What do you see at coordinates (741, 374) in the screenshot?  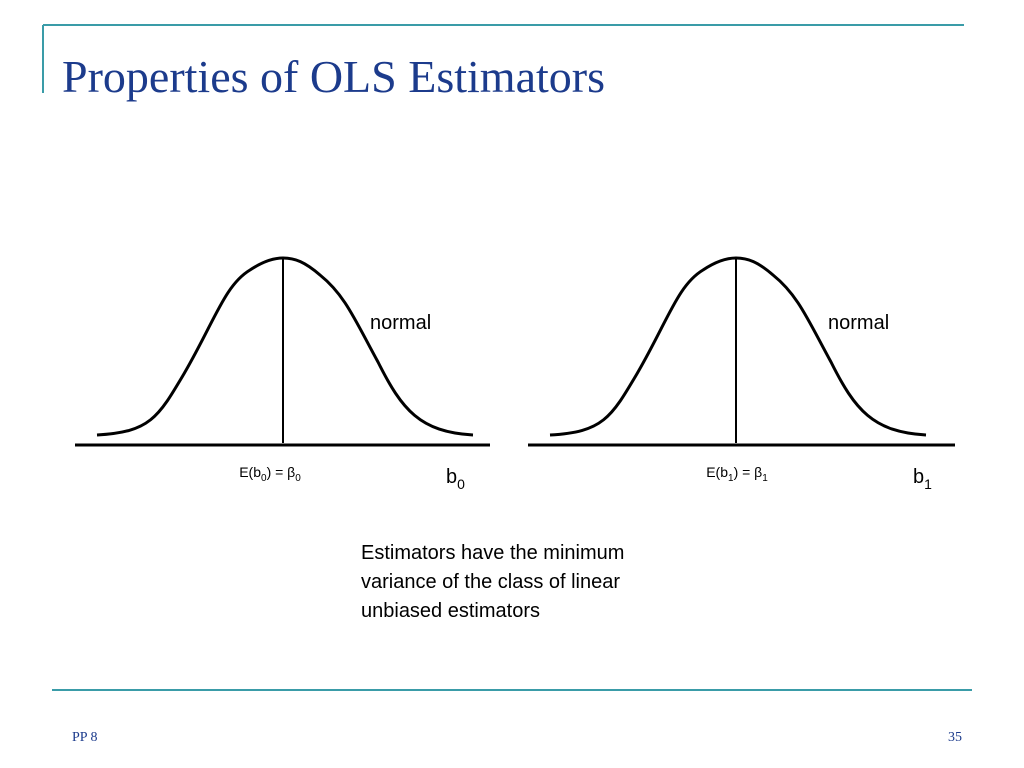 I see `distribution-right: normal E(b1) = β1 b1` at bounding box center [741, 374].